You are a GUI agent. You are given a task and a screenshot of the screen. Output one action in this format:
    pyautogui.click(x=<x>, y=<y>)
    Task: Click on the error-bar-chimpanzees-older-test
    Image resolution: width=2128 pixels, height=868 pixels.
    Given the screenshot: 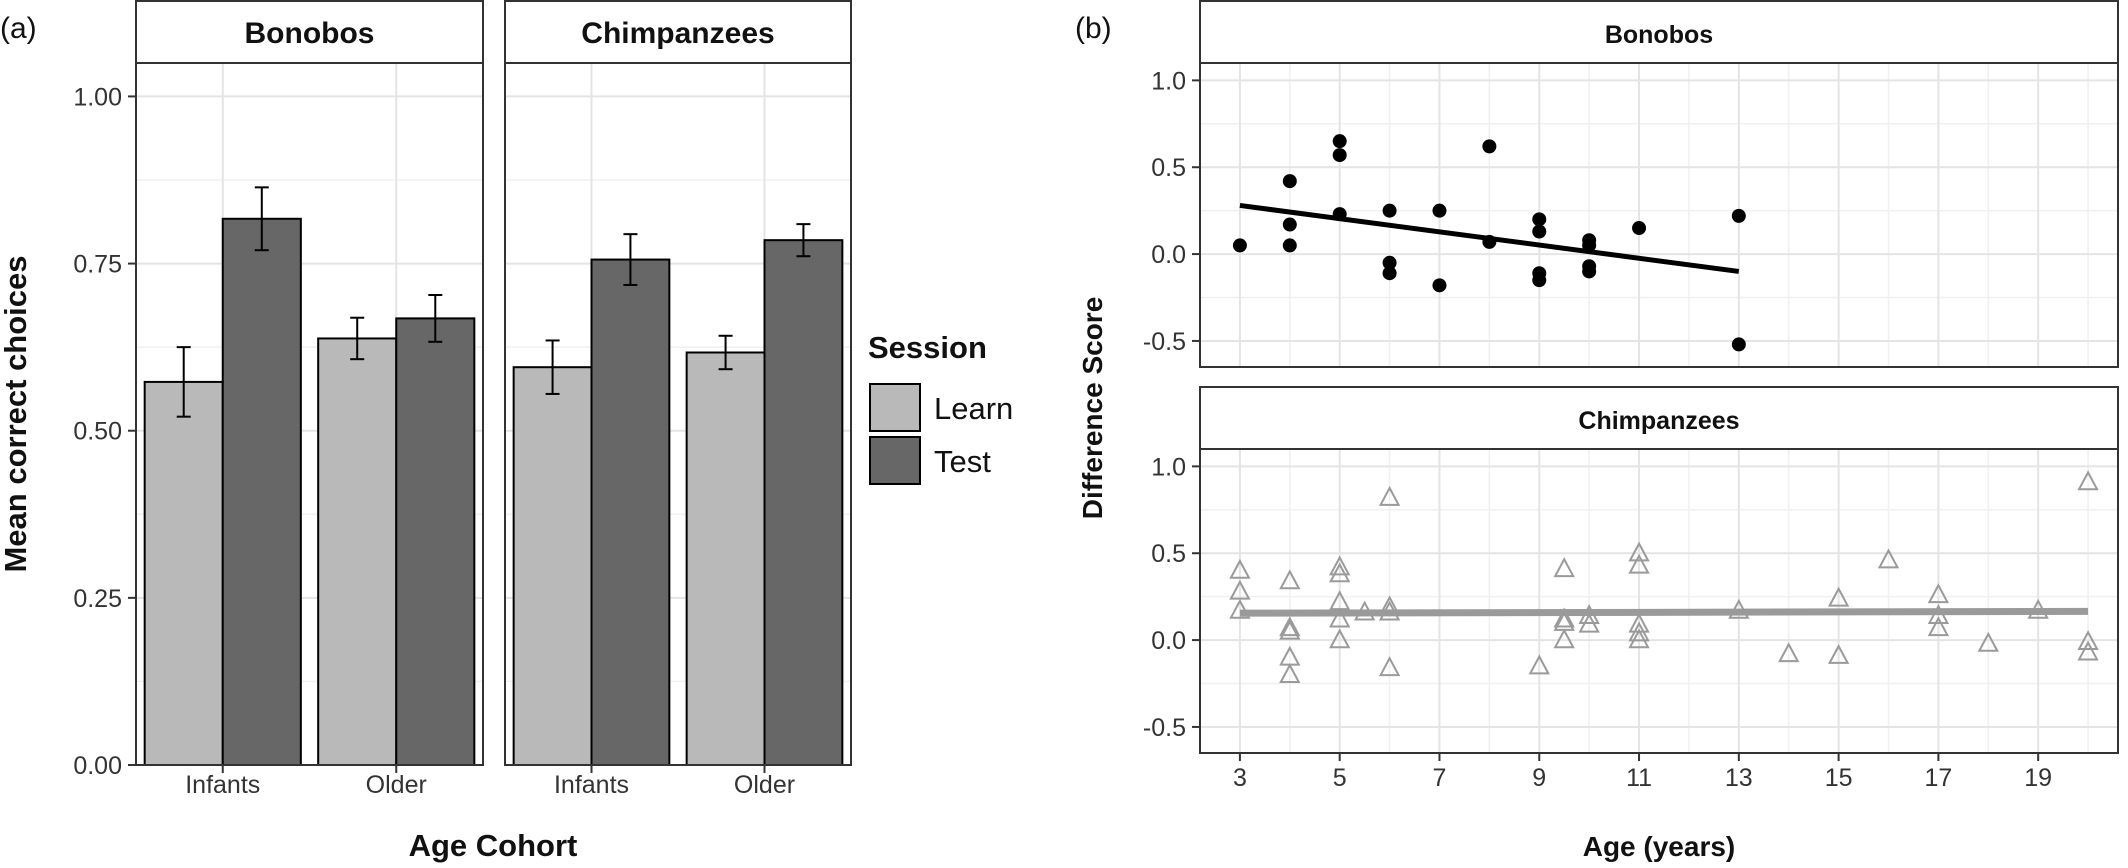 What is the action you would take?
    pyautogui.click(x=803, y=240)
    